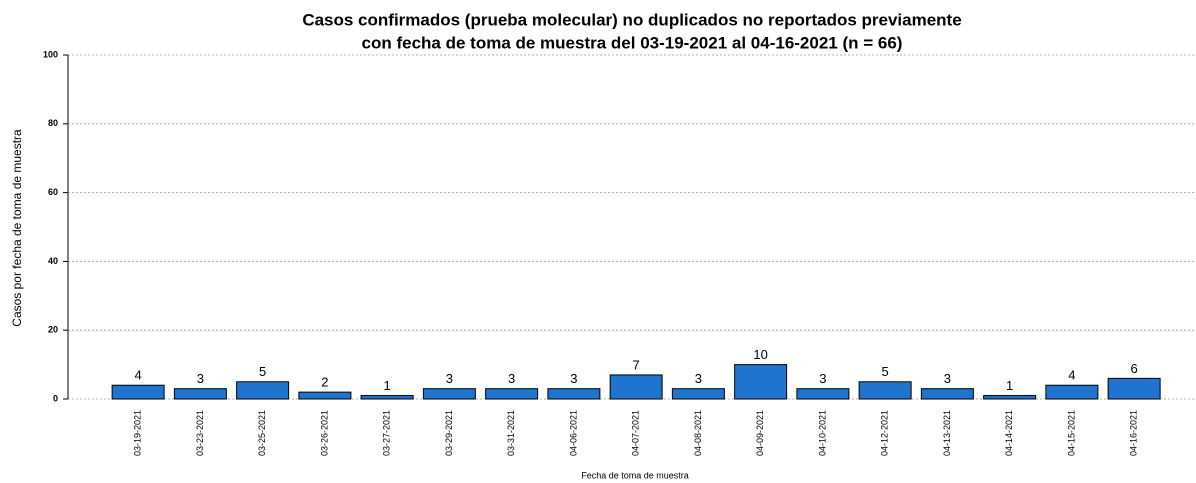 The width and height of the screenshot is (1196, 483). I want to click on x-tick-label: 03-25-2021, so click(262, 433).